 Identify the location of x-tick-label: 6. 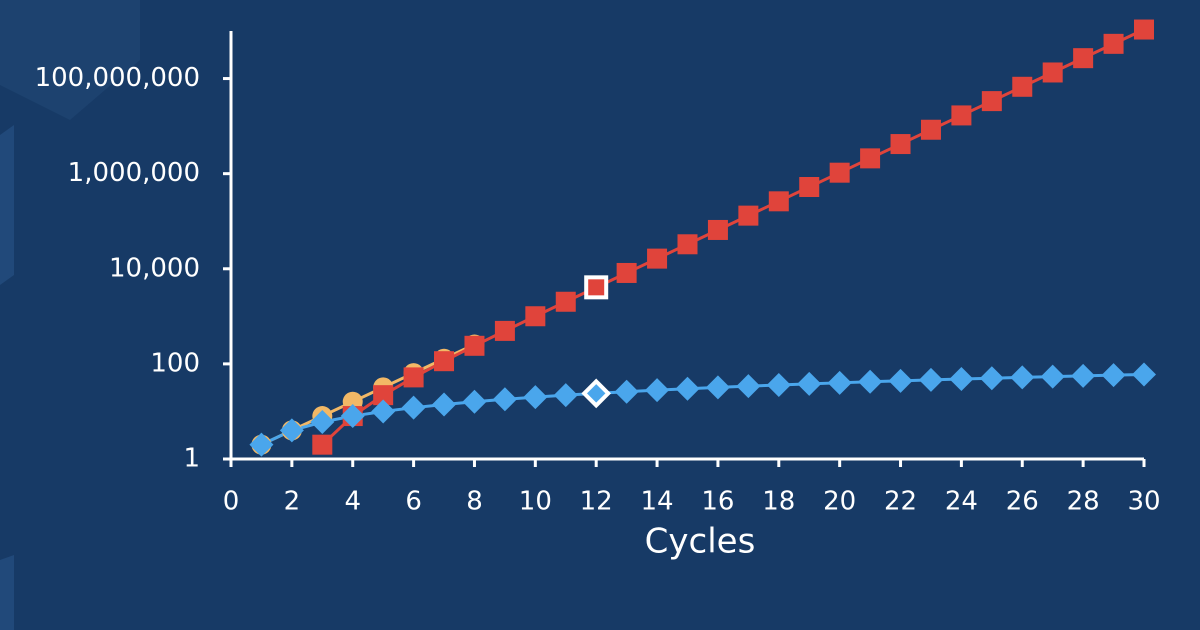
(413, 502).